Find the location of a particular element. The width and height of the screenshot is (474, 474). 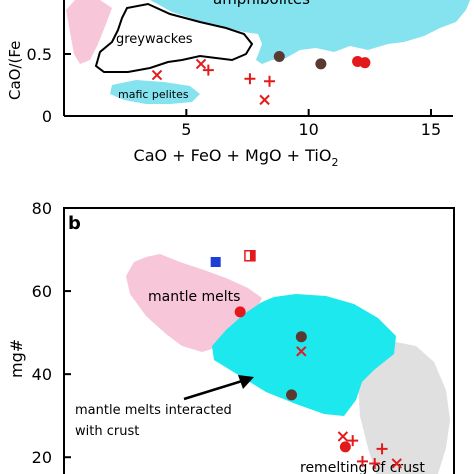

panel-a-x-label: CaO + FeO + MgO + TiO2 is located at coordinates (236, 157).